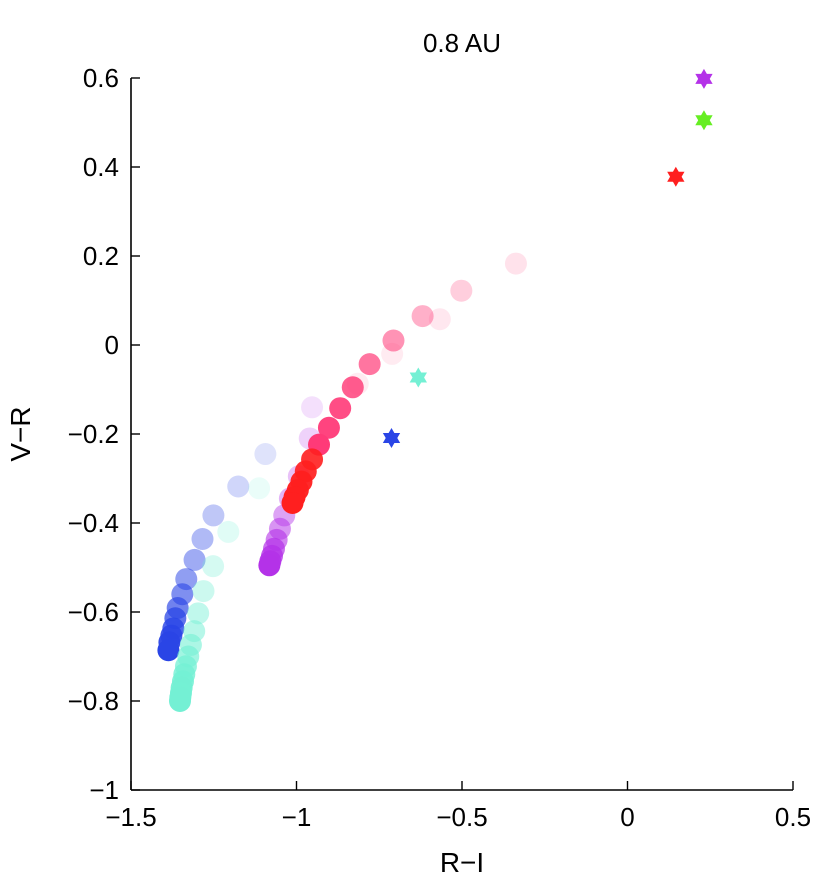 The width and height of the screenshot is (830, 887). Describe the element at coordinates (93, 612) in the screenshot. I see `y-tick-label: −0.6` at that location.